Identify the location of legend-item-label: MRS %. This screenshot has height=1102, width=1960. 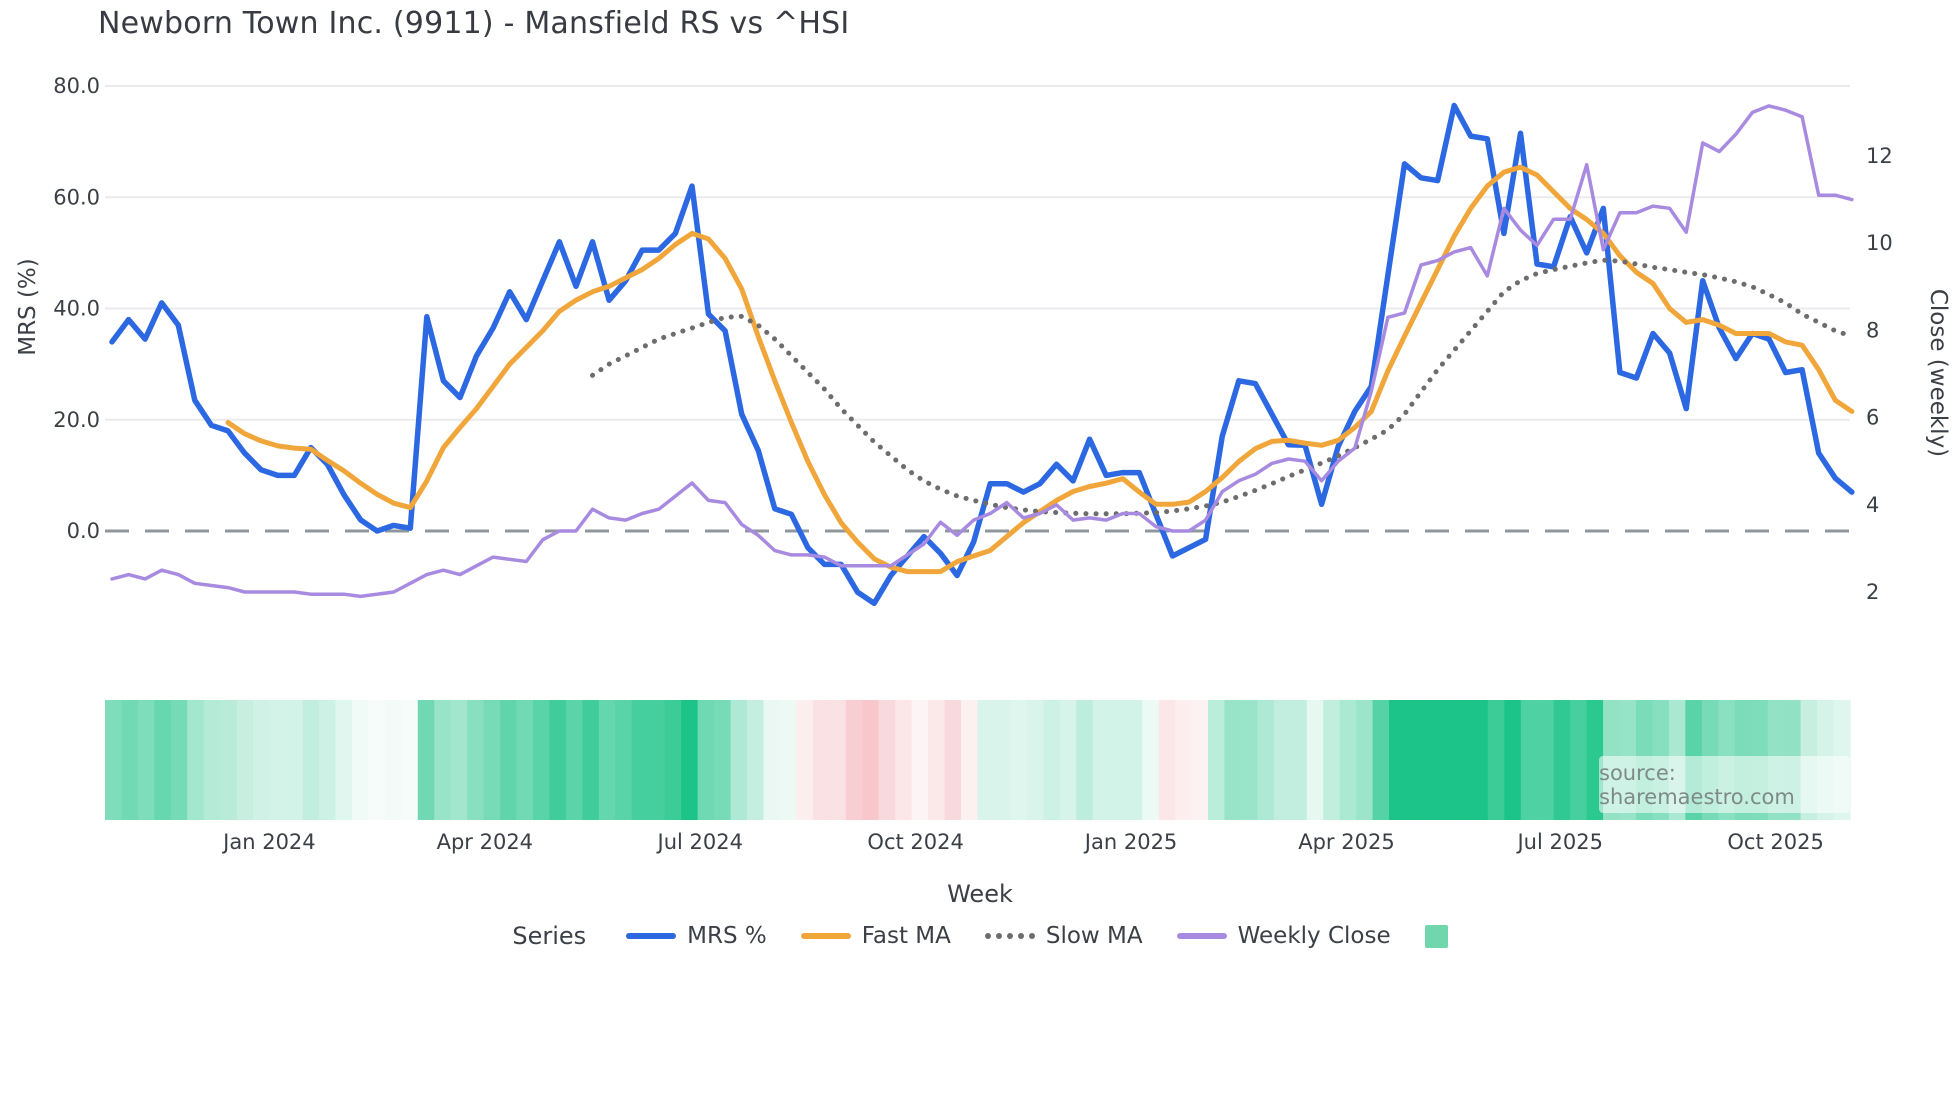
(727, 936).